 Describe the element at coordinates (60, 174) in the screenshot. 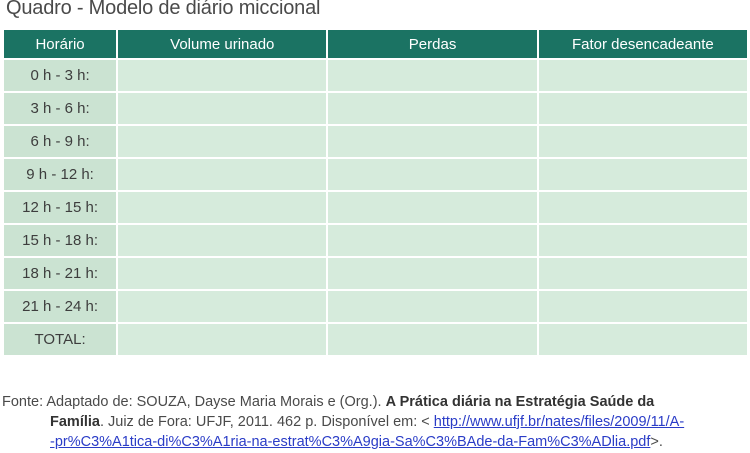

I see `row-time-label: 9 h - 12 h:` at that location.